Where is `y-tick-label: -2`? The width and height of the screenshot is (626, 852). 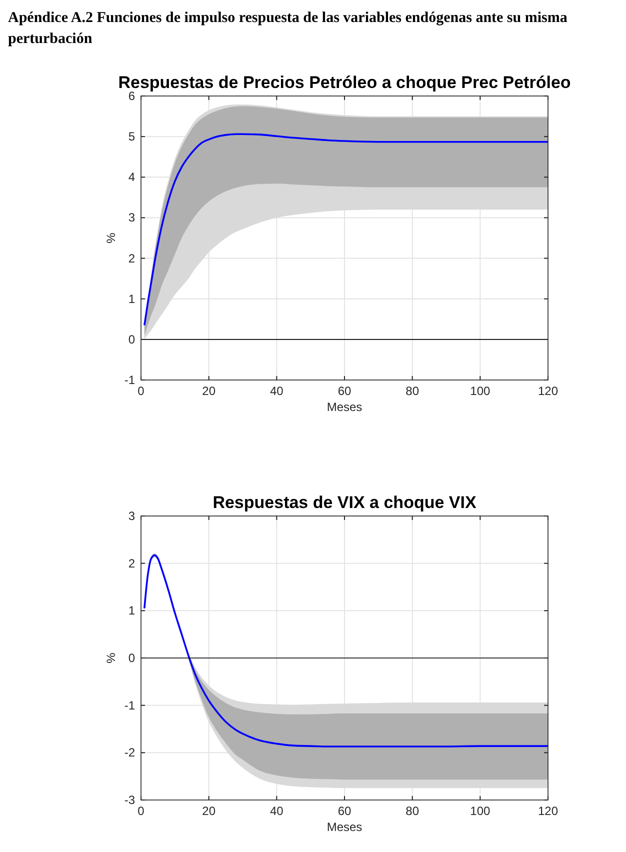 y-tick-label: -2 is located at coordinates (130, 753).